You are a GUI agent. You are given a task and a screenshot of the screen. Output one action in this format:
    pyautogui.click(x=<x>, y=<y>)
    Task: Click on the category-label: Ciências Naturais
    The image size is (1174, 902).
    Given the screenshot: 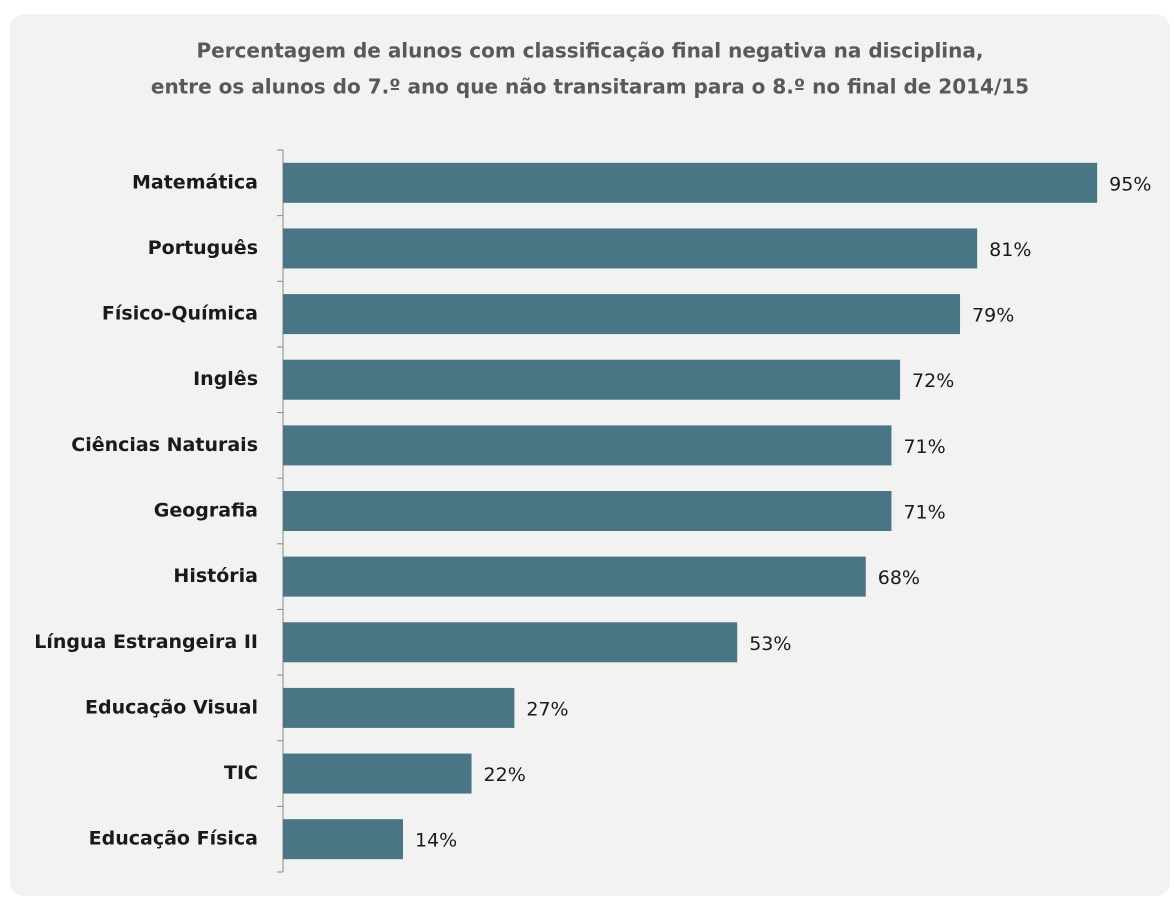 What is the action you would take?
    pyautogui.click(x=164, y=445)
    